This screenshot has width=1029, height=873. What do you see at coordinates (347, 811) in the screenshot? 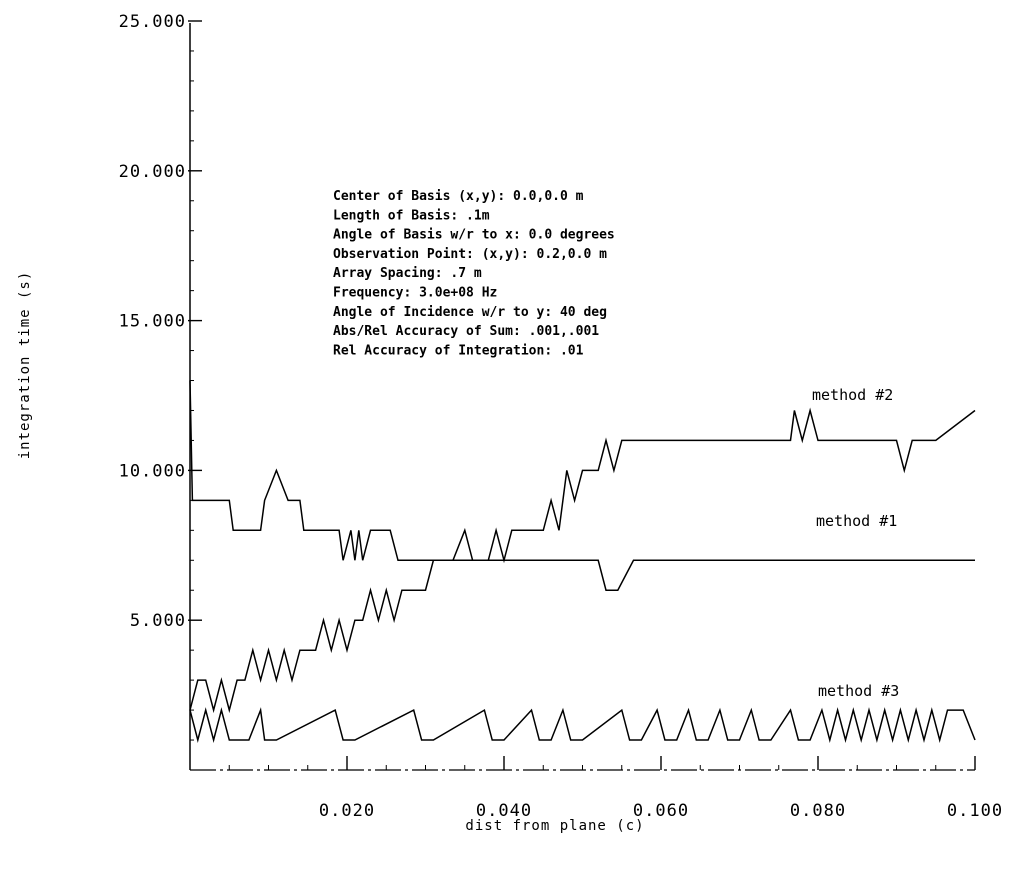
I see `x-tick-label: 0.020` at bounding box center [347, 811].